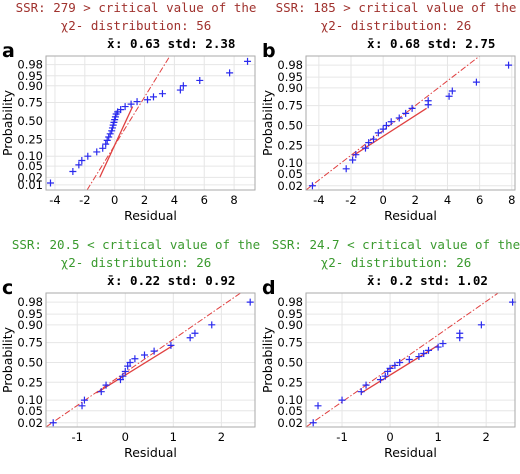  Describe the element at coordinates (136, 25) in the screenshot. I see `ssr-text-line2: χ2- distribution: 56` at that location.